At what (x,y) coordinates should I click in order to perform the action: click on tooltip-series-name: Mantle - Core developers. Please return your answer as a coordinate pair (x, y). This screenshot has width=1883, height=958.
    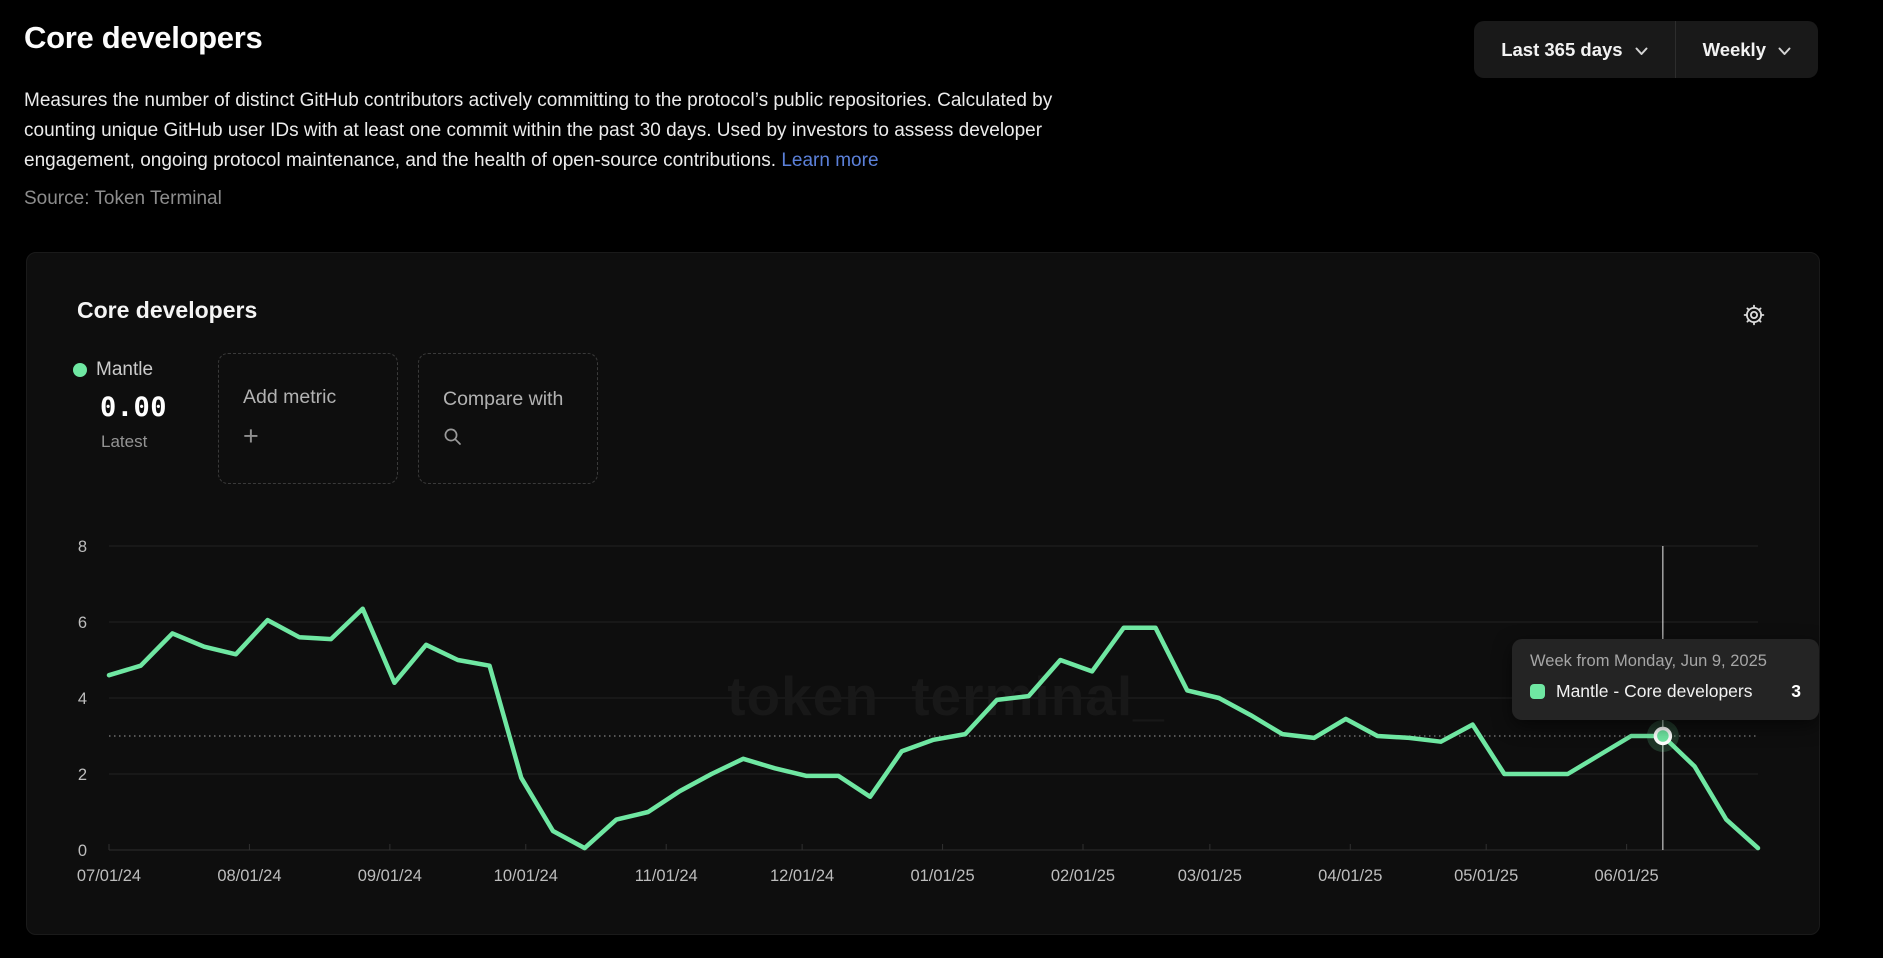
    Looking at the image, I should click on (1654, 691).